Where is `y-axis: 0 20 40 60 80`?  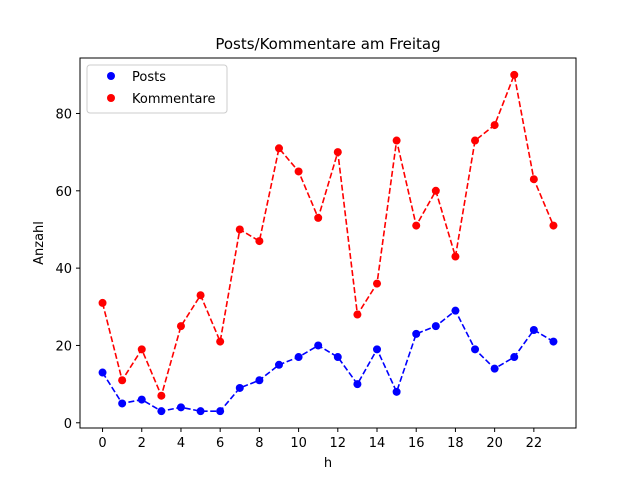 y-axis: 0 20 40 60 80 is located at coordinates (67, 269).